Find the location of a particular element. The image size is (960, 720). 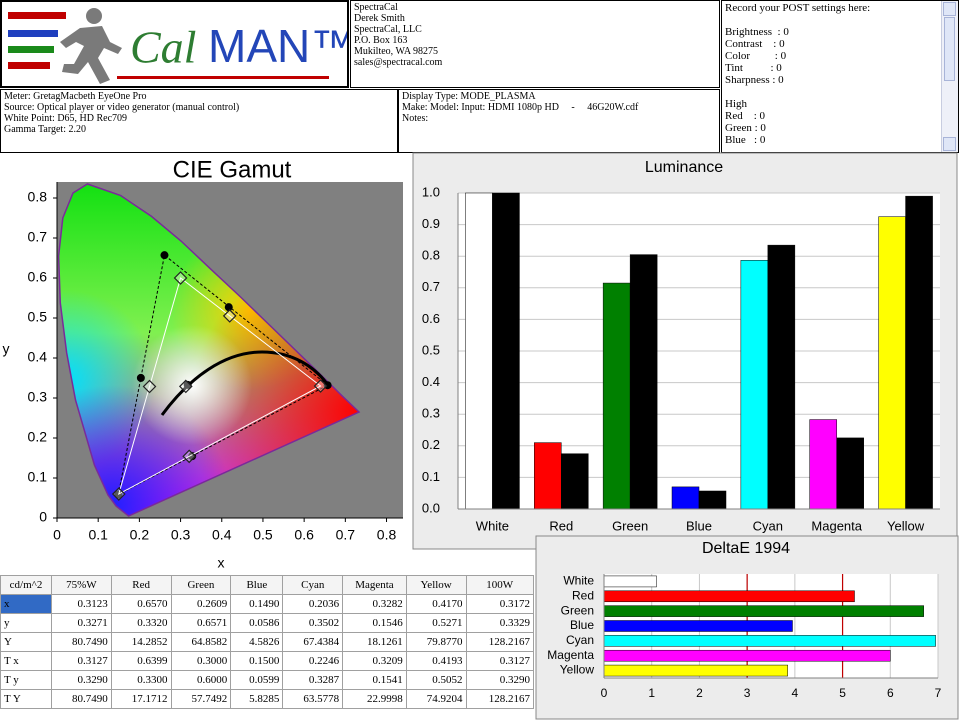

table-cell: 0.5052 is located at coordinates (436, 680).